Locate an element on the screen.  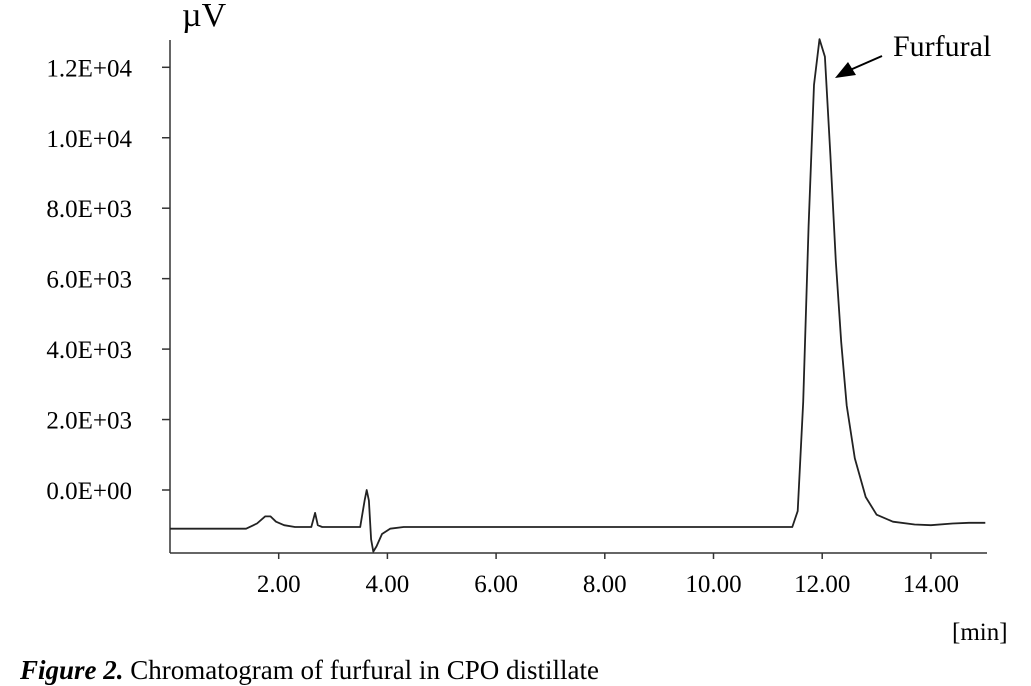
y-tick-label: 8.0E+03 is located at coordinates (89, 209).